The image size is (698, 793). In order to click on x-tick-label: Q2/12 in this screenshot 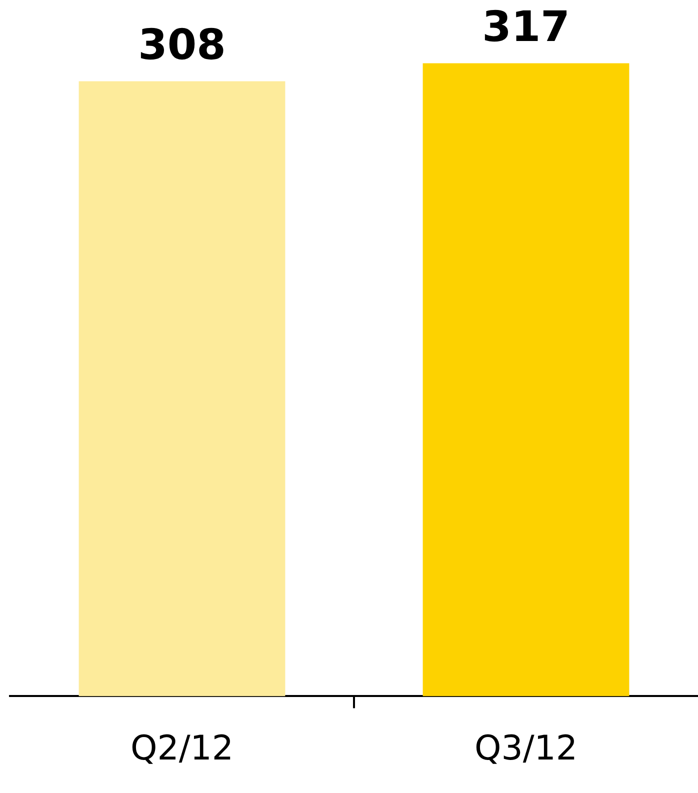, I will do `click(182, 748)`.